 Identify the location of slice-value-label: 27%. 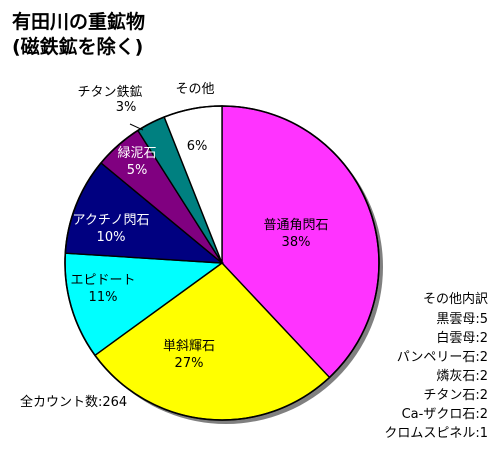
(189, 363).